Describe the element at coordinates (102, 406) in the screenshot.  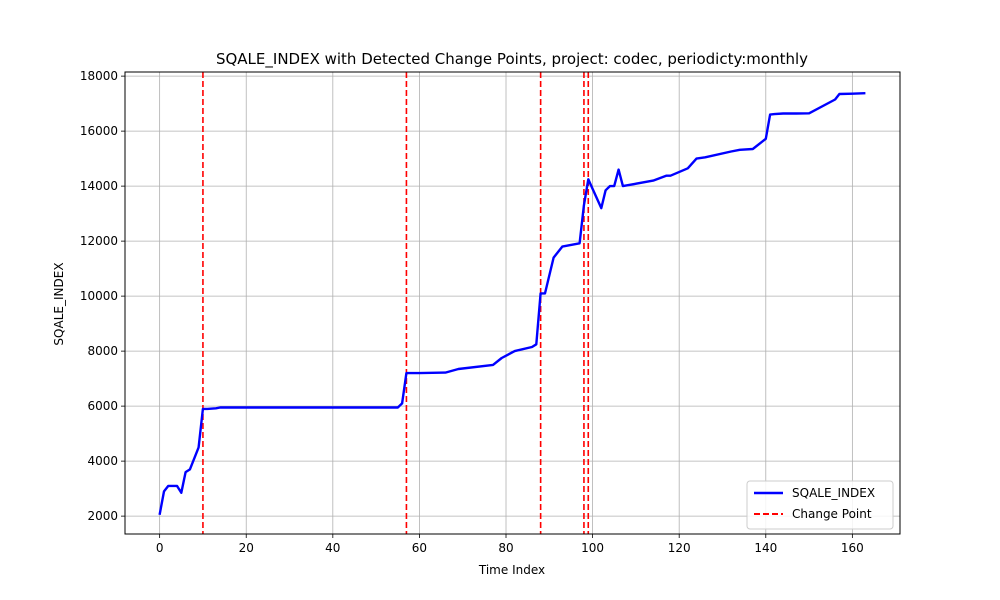
I see `y-tick-label: 6000` at that location.